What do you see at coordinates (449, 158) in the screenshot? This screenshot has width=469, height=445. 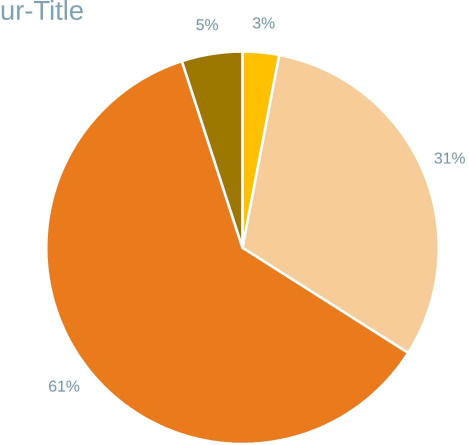 I see `data-label: 31%` at bounding box center [449, 158].